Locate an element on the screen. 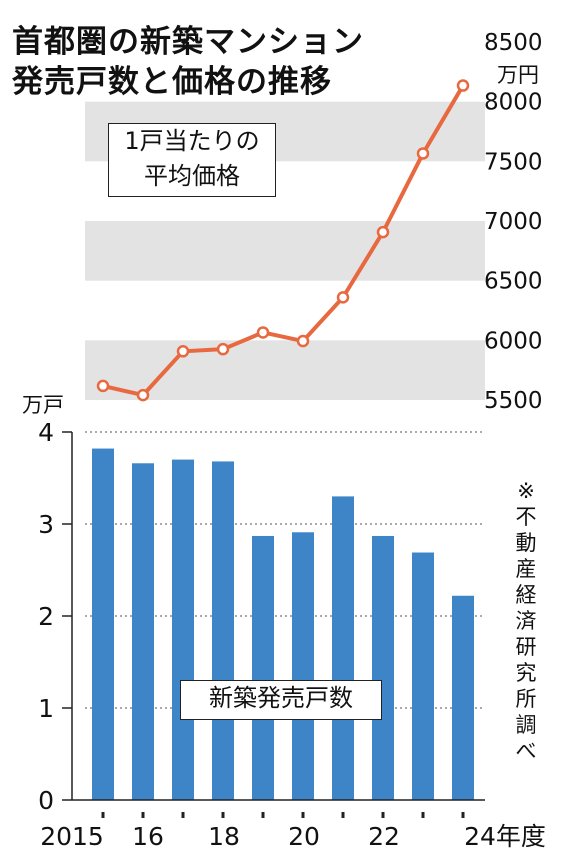 This screenshot has width=580, height=860. price-tick-label-5: 8000 is located at coordinates (513, 103).